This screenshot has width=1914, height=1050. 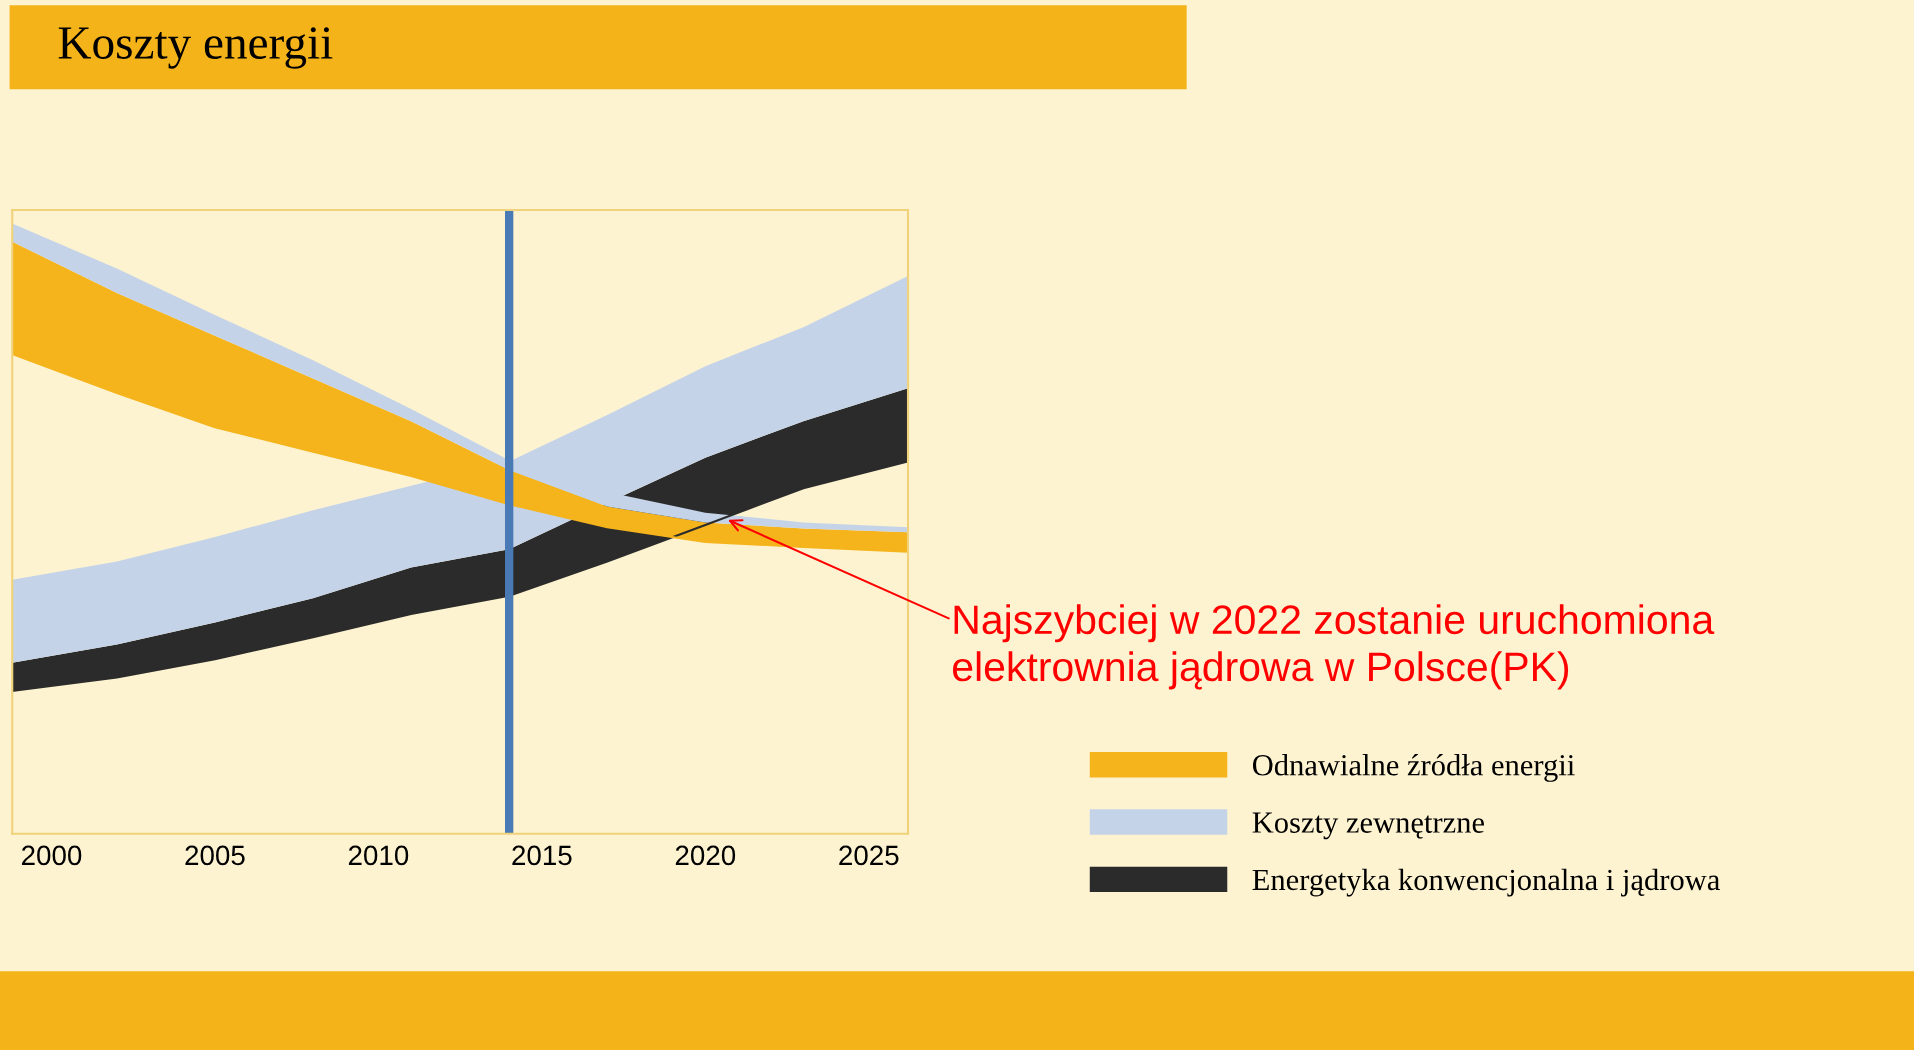 I want to click on legend-label: Energetyka konwencjonalna i jądrowa, so click(x=1486, y=882).